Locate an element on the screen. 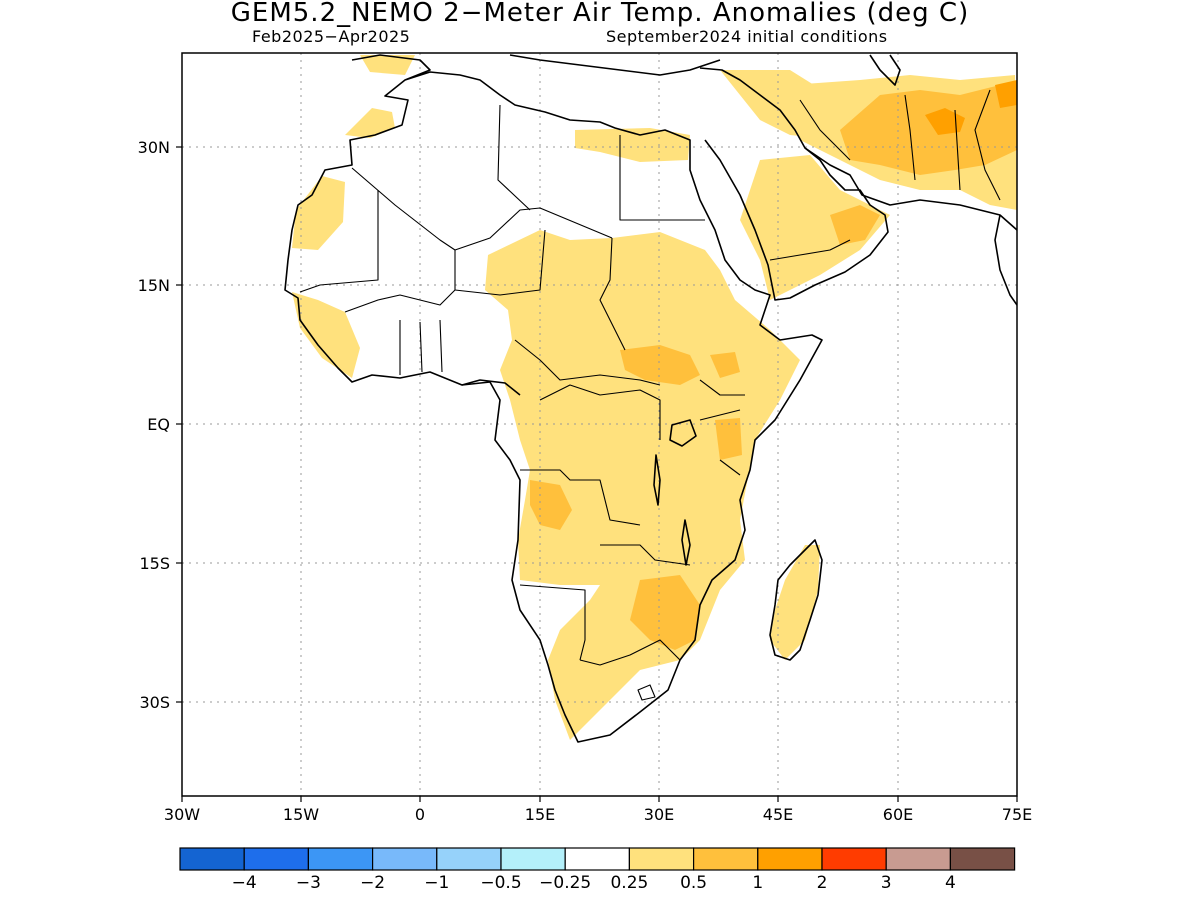  lat-label-30s: 30S is located at coordinates (154, 702).